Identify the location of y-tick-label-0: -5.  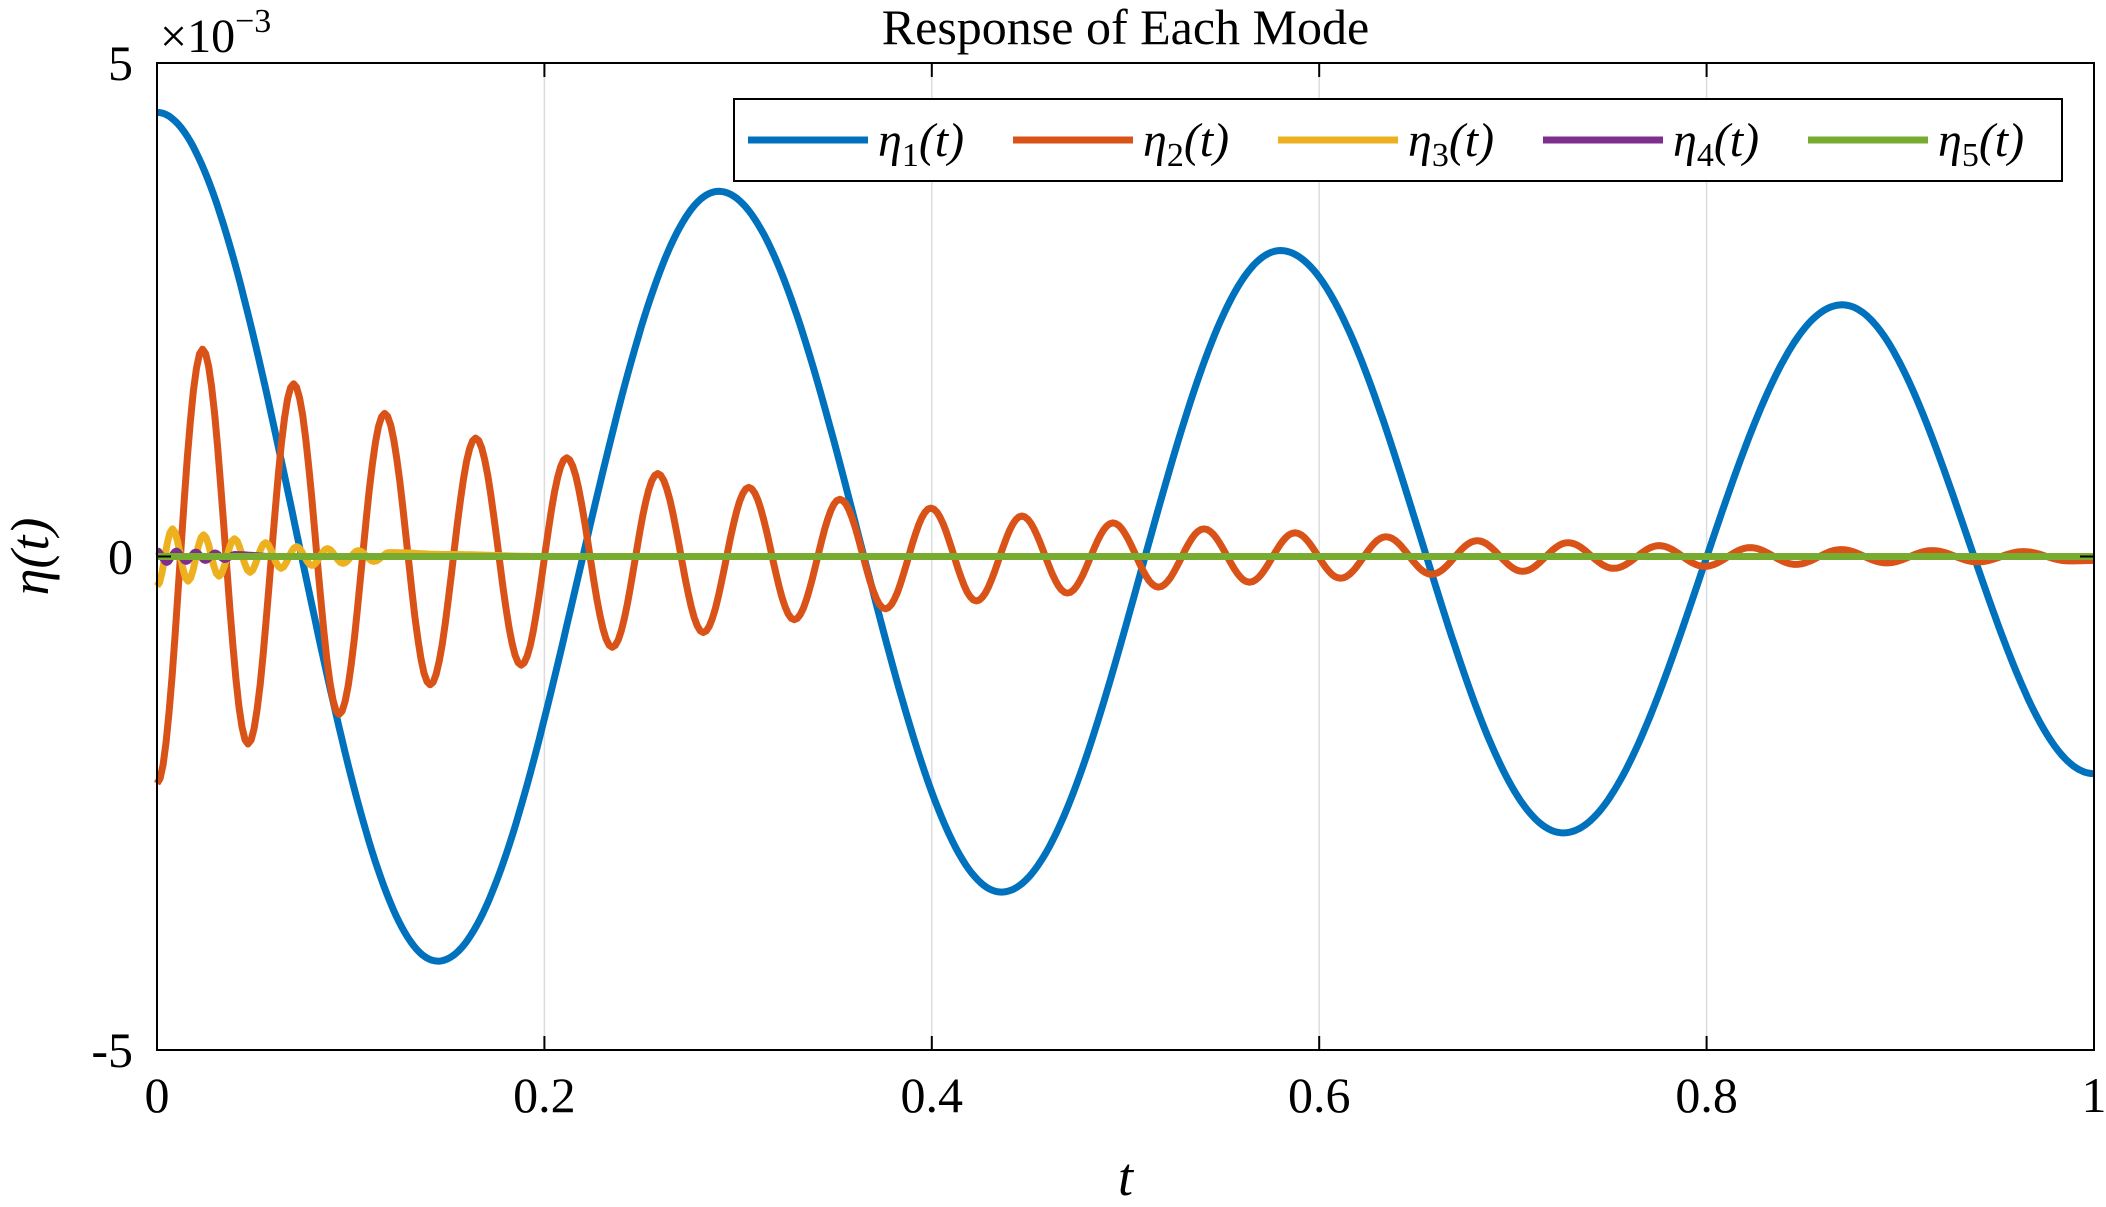
(112, 1050).